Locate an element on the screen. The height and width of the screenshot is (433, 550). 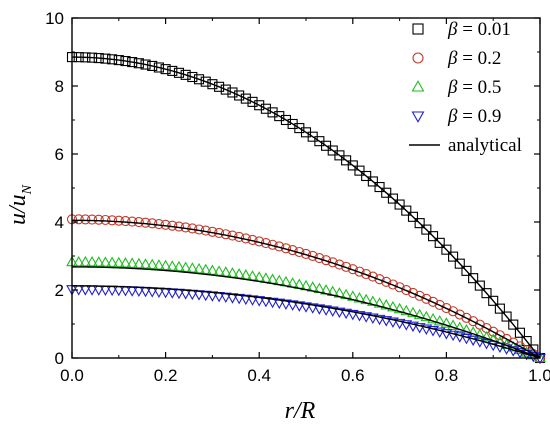
y-tick-label: 8 is located at coordinates (59, 86).